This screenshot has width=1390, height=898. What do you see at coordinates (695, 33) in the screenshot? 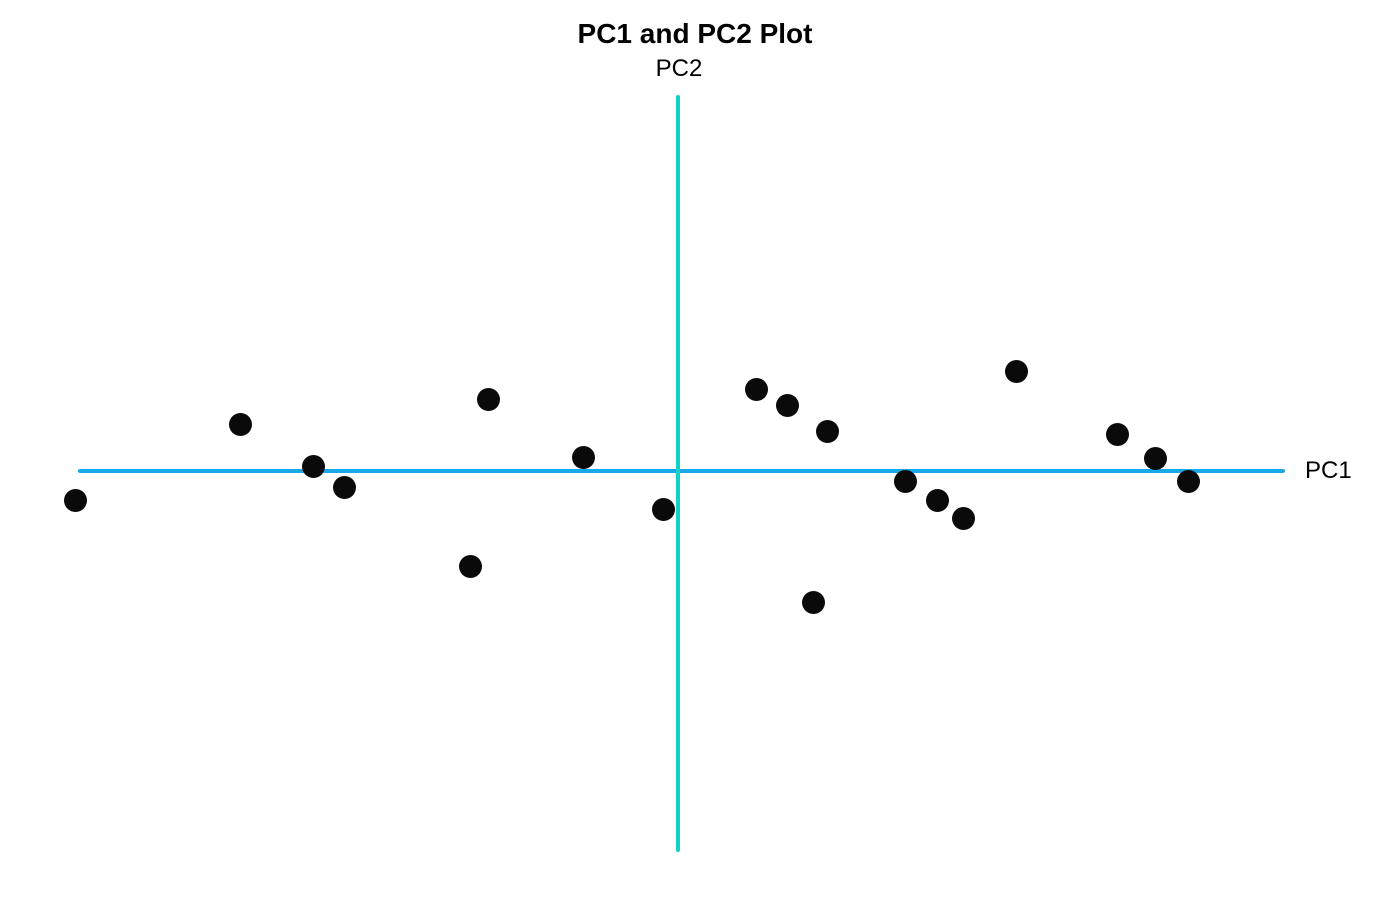
I see `chart-title: PC1 and PC2 Plot` at bounding box center [695, 33].